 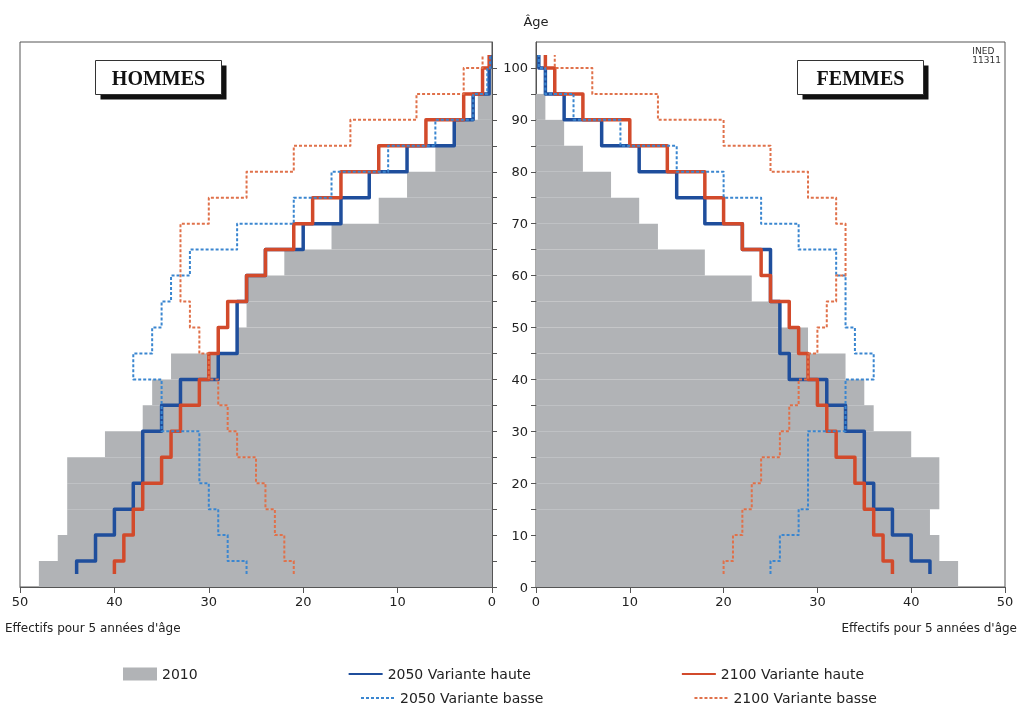 I want to click on y-tick-label: 0, so click(x=523, y=587).